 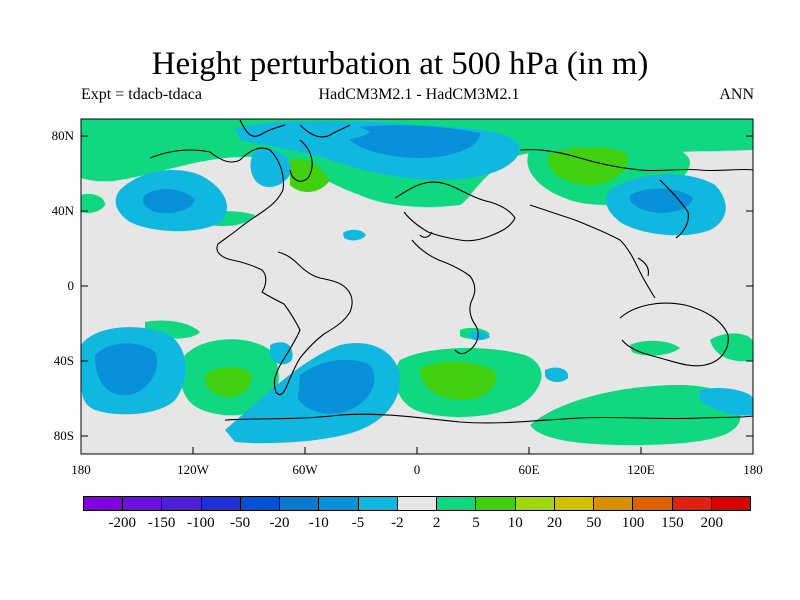 What do you see at coordinates (417, 469) in the screenshot?
I see `lon-label-0: 0` at bounding box center [417, 469].